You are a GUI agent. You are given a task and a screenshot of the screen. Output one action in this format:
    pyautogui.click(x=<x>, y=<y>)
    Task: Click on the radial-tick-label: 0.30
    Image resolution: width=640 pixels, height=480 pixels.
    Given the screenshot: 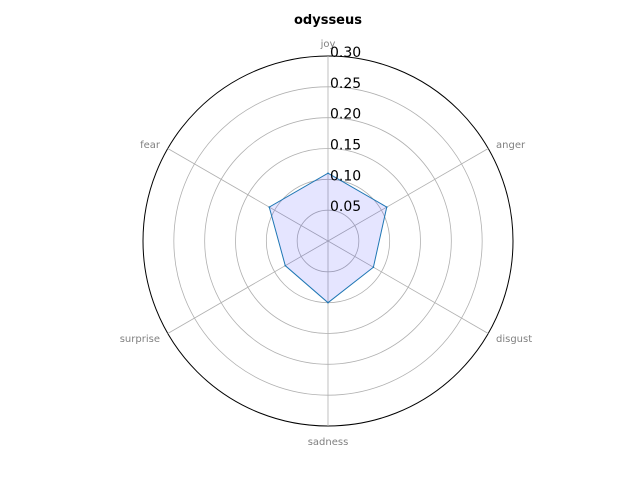 What is the action you would take?
    pyautogui.click(x=345, y=53)
    